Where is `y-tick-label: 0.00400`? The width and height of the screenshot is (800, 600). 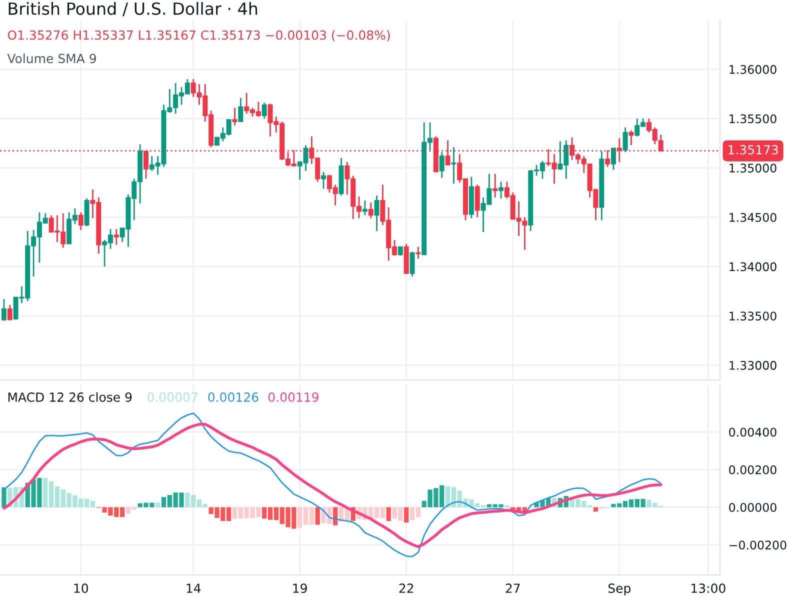
y-tick-label: 0.00400 is located at coordinates (752, 432).